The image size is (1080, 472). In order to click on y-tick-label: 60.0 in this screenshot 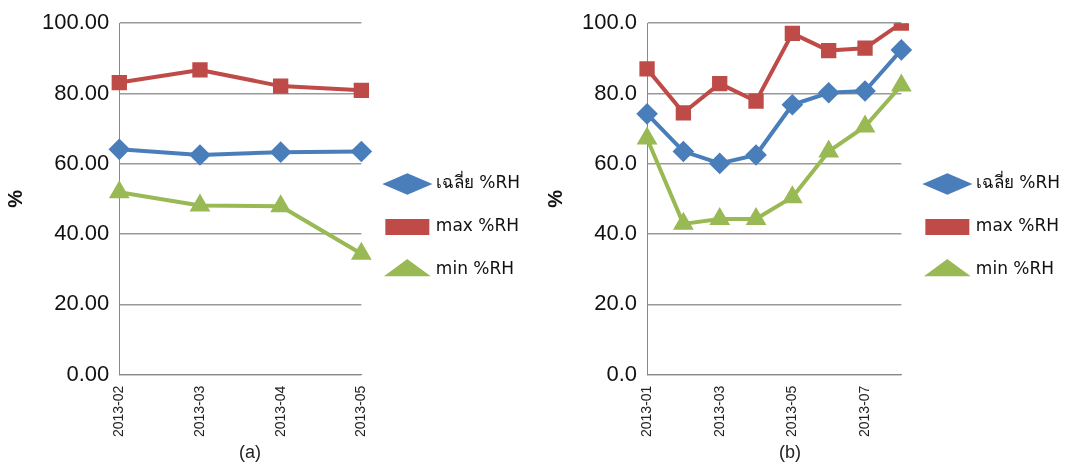, I will do `click(616, 162)`.